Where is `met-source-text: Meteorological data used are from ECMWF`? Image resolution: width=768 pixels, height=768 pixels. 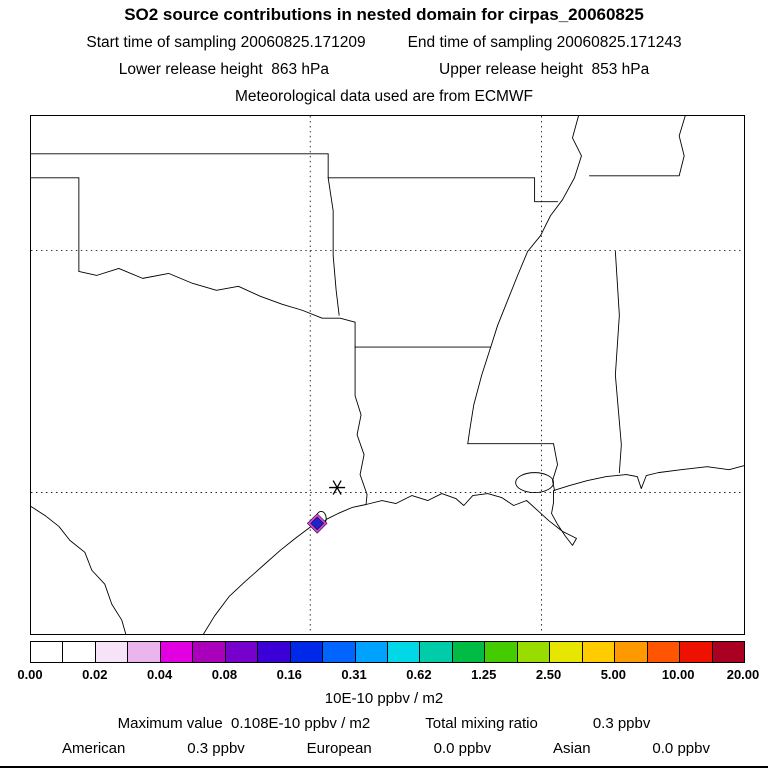
met-source-text: Meteorological data used are from ECMWF is located at coordinates (384, 96).